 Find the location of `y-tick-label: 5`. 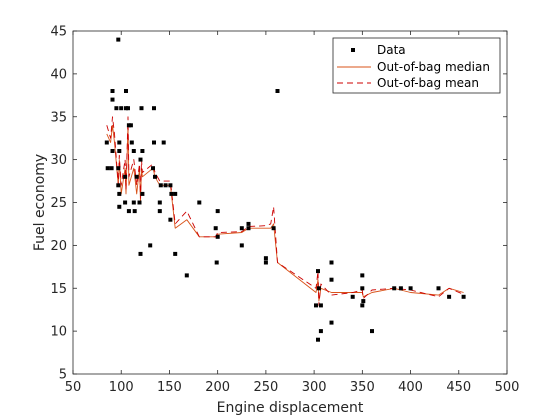

y-tick-label: 5 is located at coordinates (63, 375).